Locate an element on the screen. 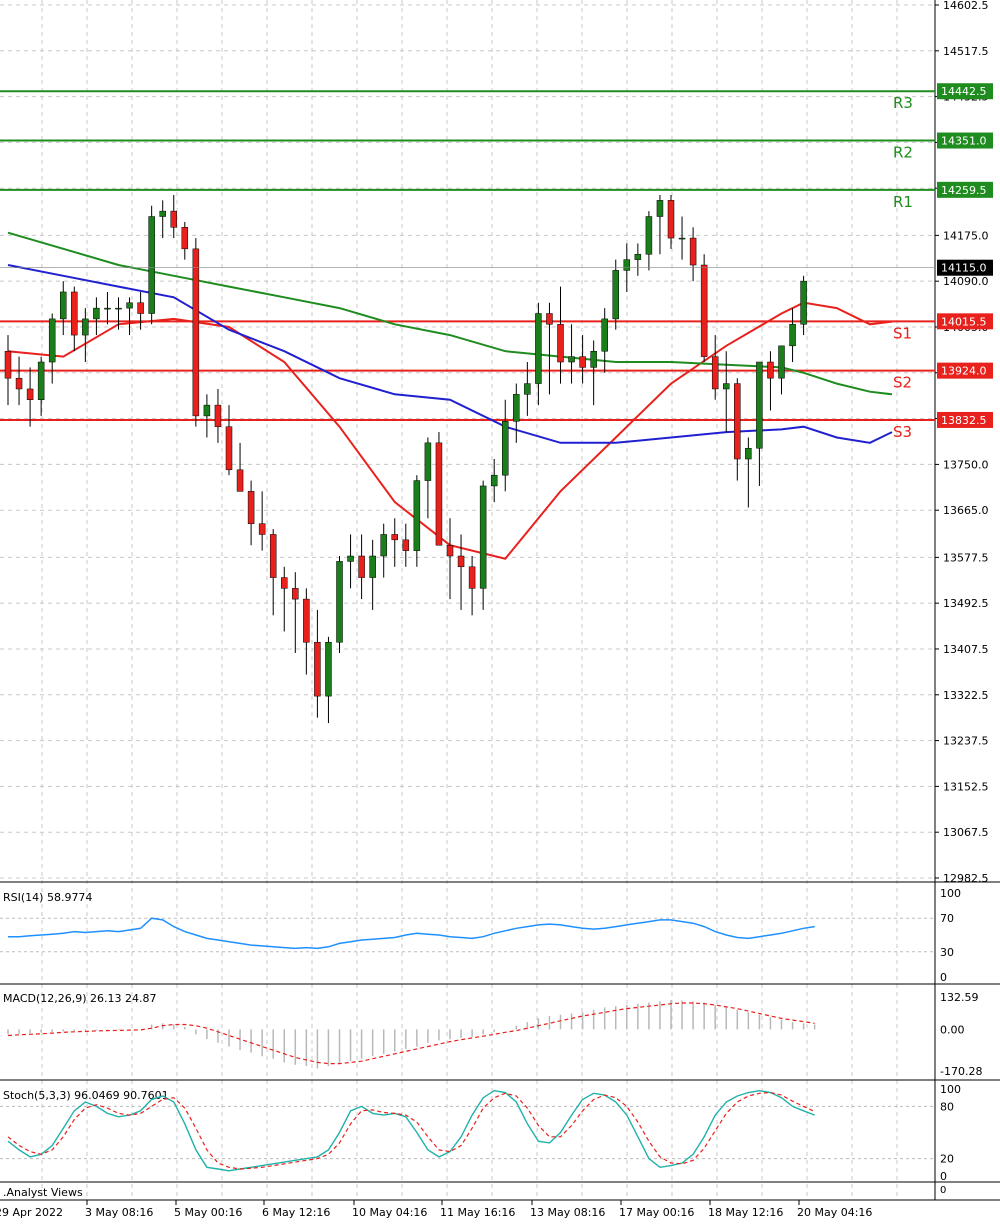 The height and width of the screenshot is (1231, 1000). level-price-text: 13832.5 is located at coordinates (964, 420).